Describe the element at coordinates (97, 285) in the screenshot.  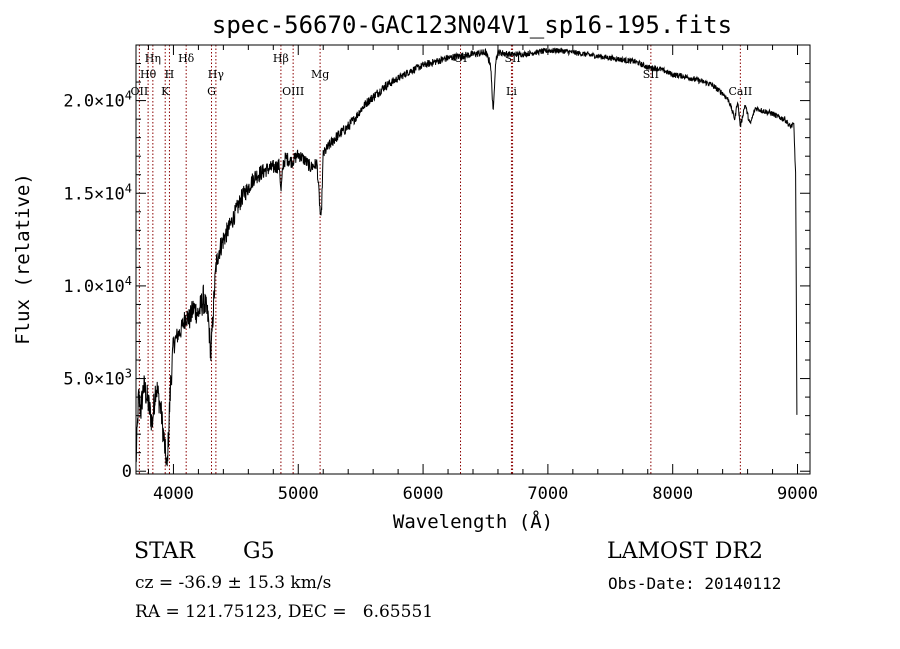
I see `y-tick-label: 1.0×10⁴` at that location.